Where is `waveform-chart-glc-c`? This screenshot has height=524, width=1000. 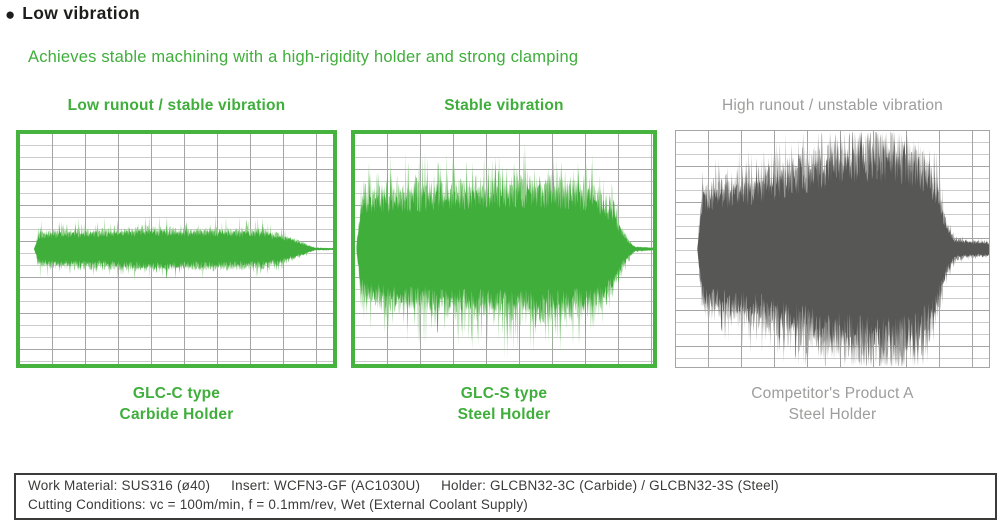 waveform-chart-glc-c is located at coordinates (183, 247).